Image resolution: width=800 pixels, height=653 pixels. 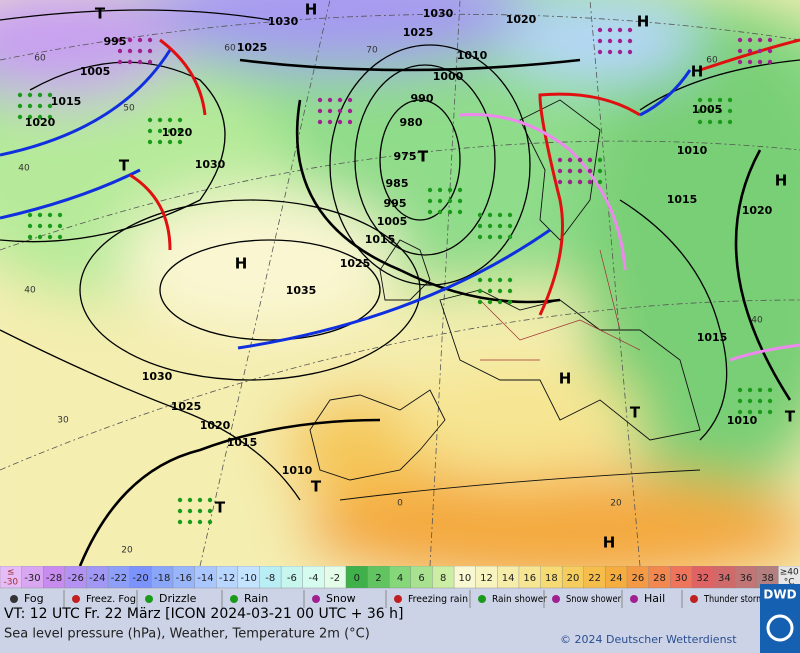 What do you see at coordinates (594, 599) in the screenshot?
I see `legend-label: Snow shower` at bounding box center [594, 599].